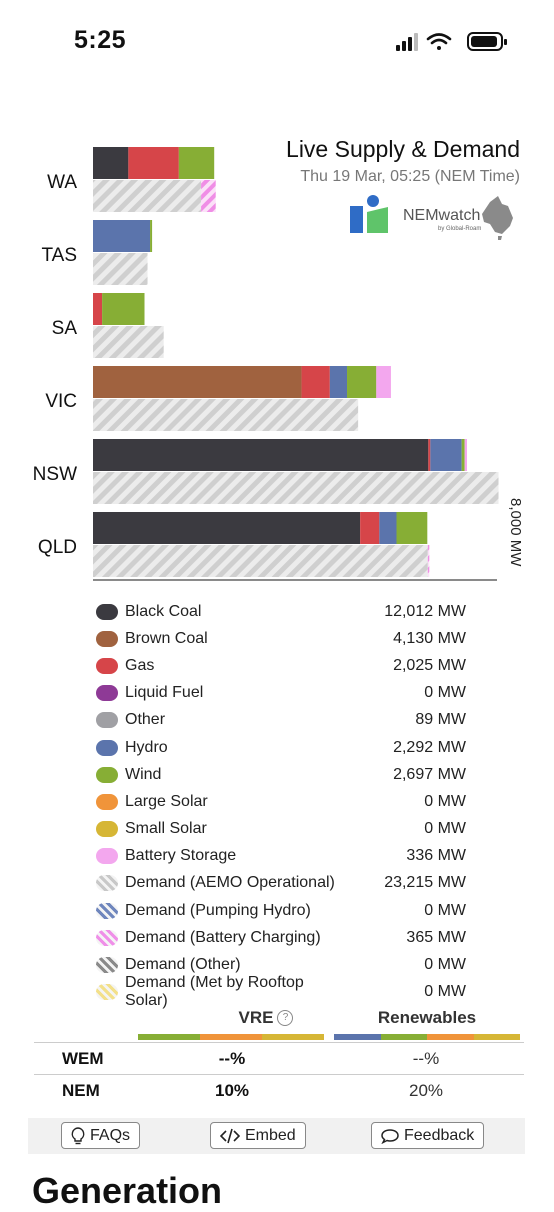  What do you see at coordinates (223, 937) in the screenshot?
I see `legend-label: Demand (Battery Charging)` at bounding box center [223, 937].